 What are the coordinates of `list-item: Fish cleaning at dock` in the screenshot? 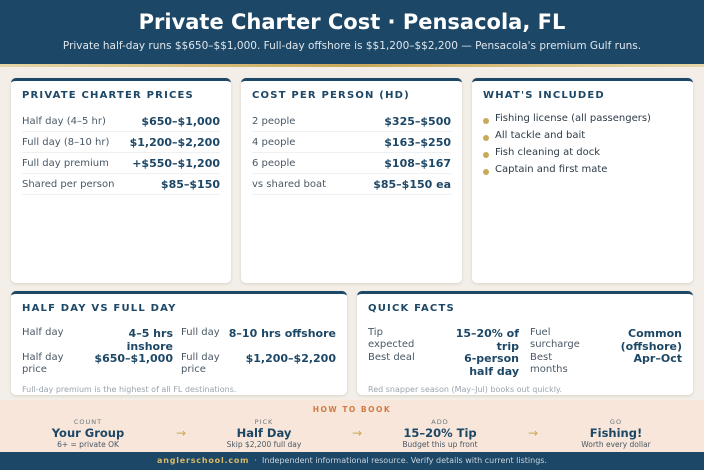 It's located at (548, 152).